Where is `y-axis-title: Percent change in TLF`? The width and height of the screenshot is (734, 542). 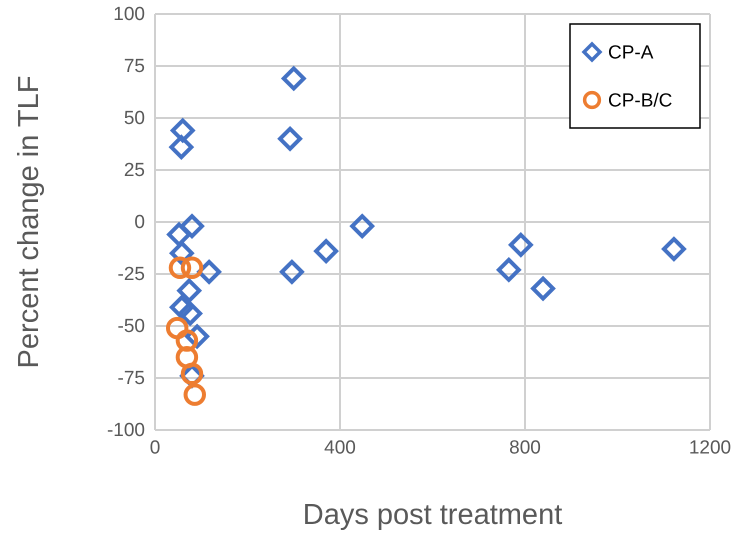
y-axis-title: Percent change in TLF is located at coordinates (29, 222).